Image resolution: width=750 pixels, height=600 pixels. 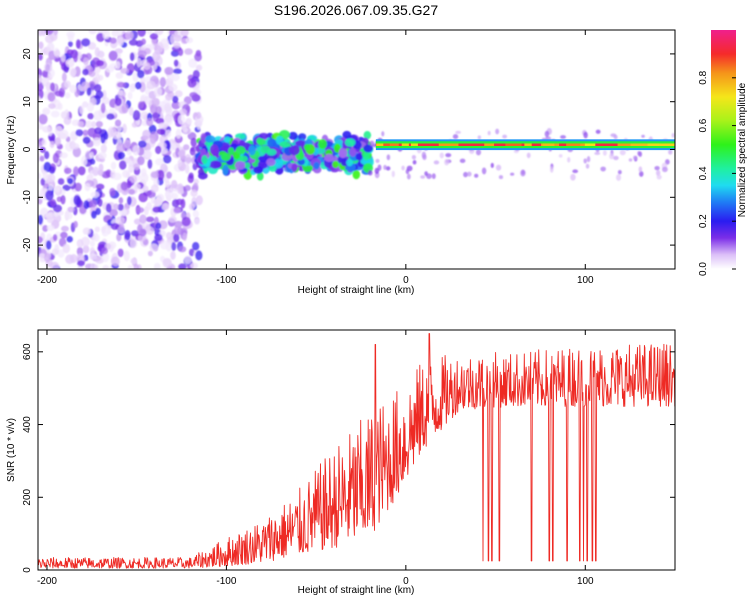 I want to click on colorbar-gradient, so click(x=723, y=149).